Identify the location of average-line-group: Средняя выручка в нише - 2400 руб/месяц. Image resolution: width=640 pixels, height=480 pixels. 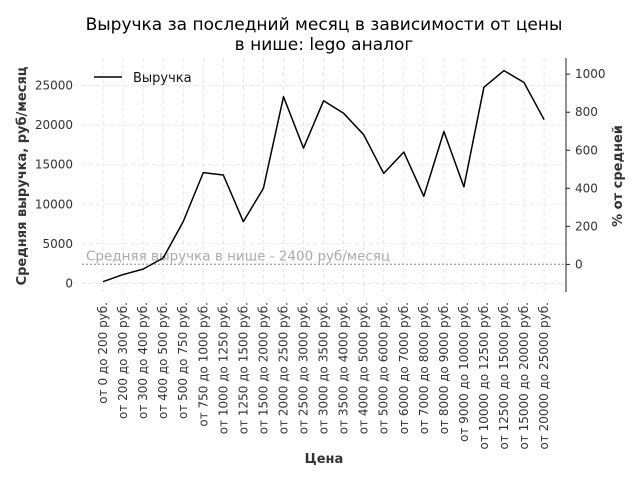
(324, 256).